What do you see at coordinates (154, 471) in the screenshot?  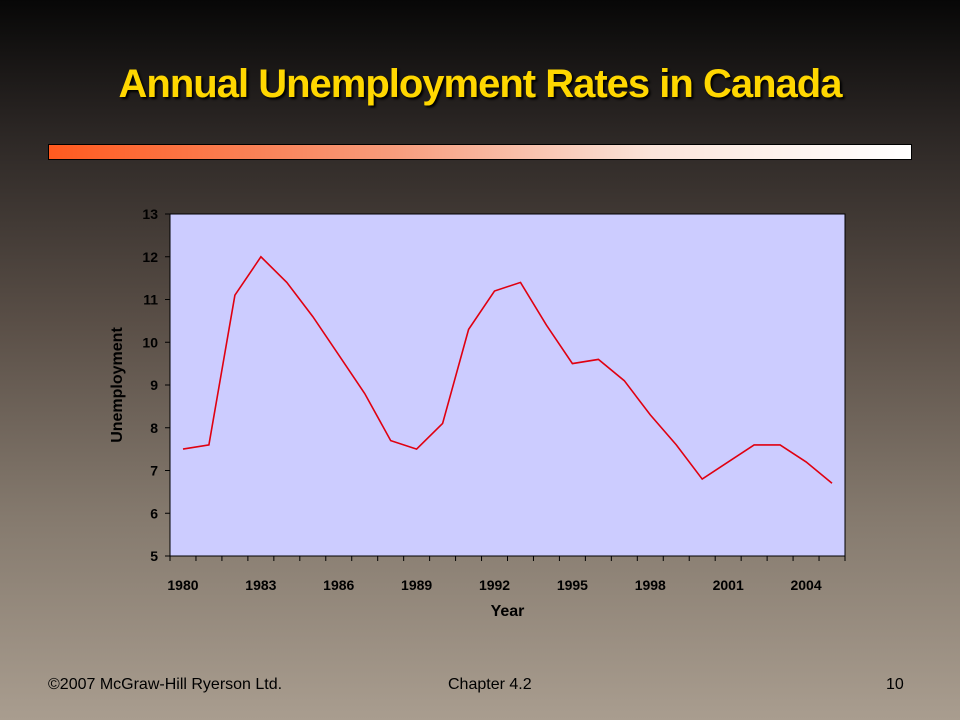 I see `y-tick-label: 7` at bounding box center [154, 471].